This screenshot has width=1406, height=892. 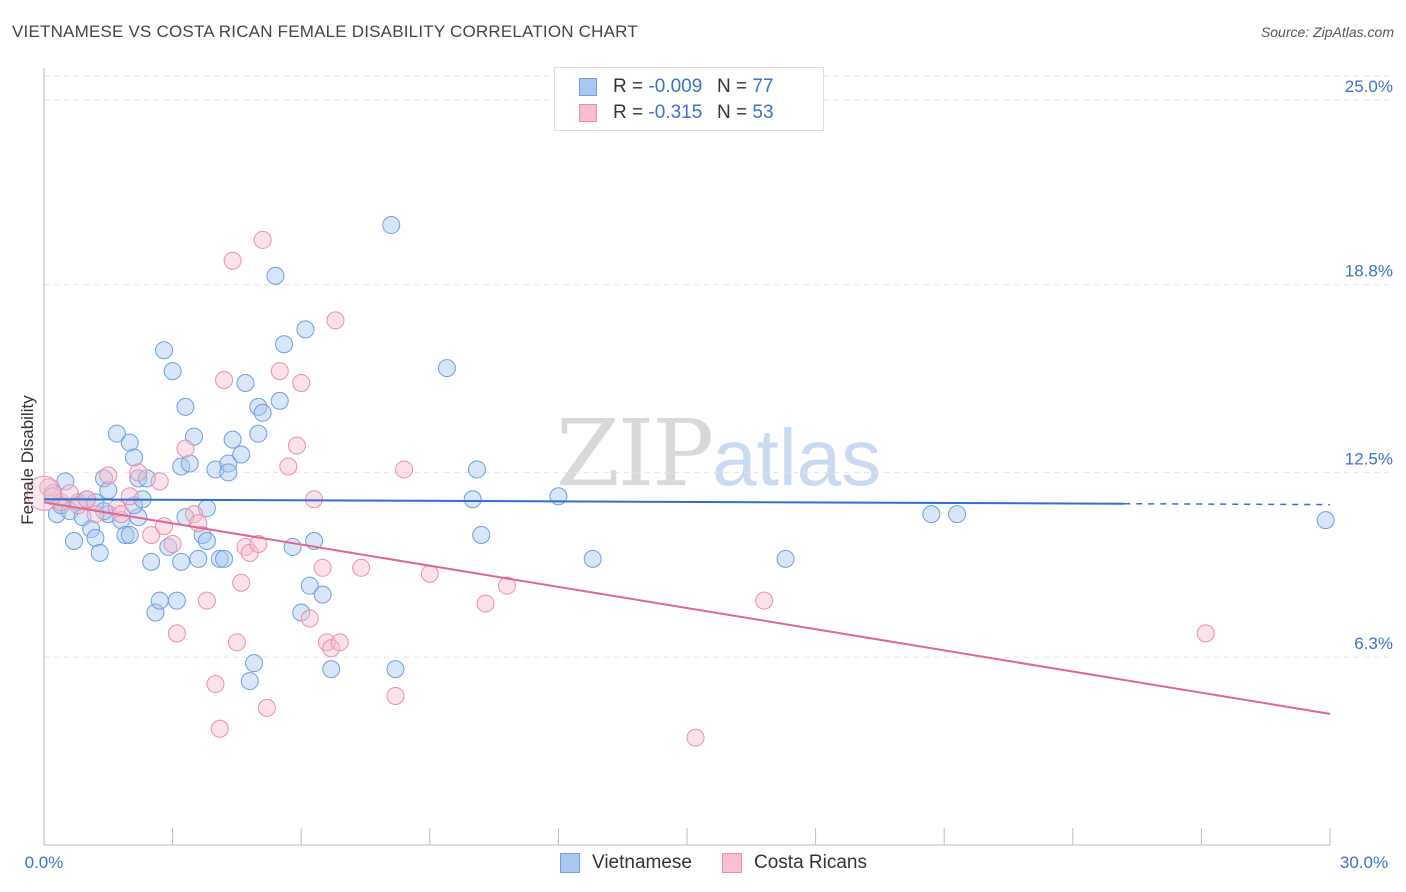 What do you see at coordinates (642, 862) in the screenshot?
I see `legend-label: Vietnamese` at bounding box center [642, 862].